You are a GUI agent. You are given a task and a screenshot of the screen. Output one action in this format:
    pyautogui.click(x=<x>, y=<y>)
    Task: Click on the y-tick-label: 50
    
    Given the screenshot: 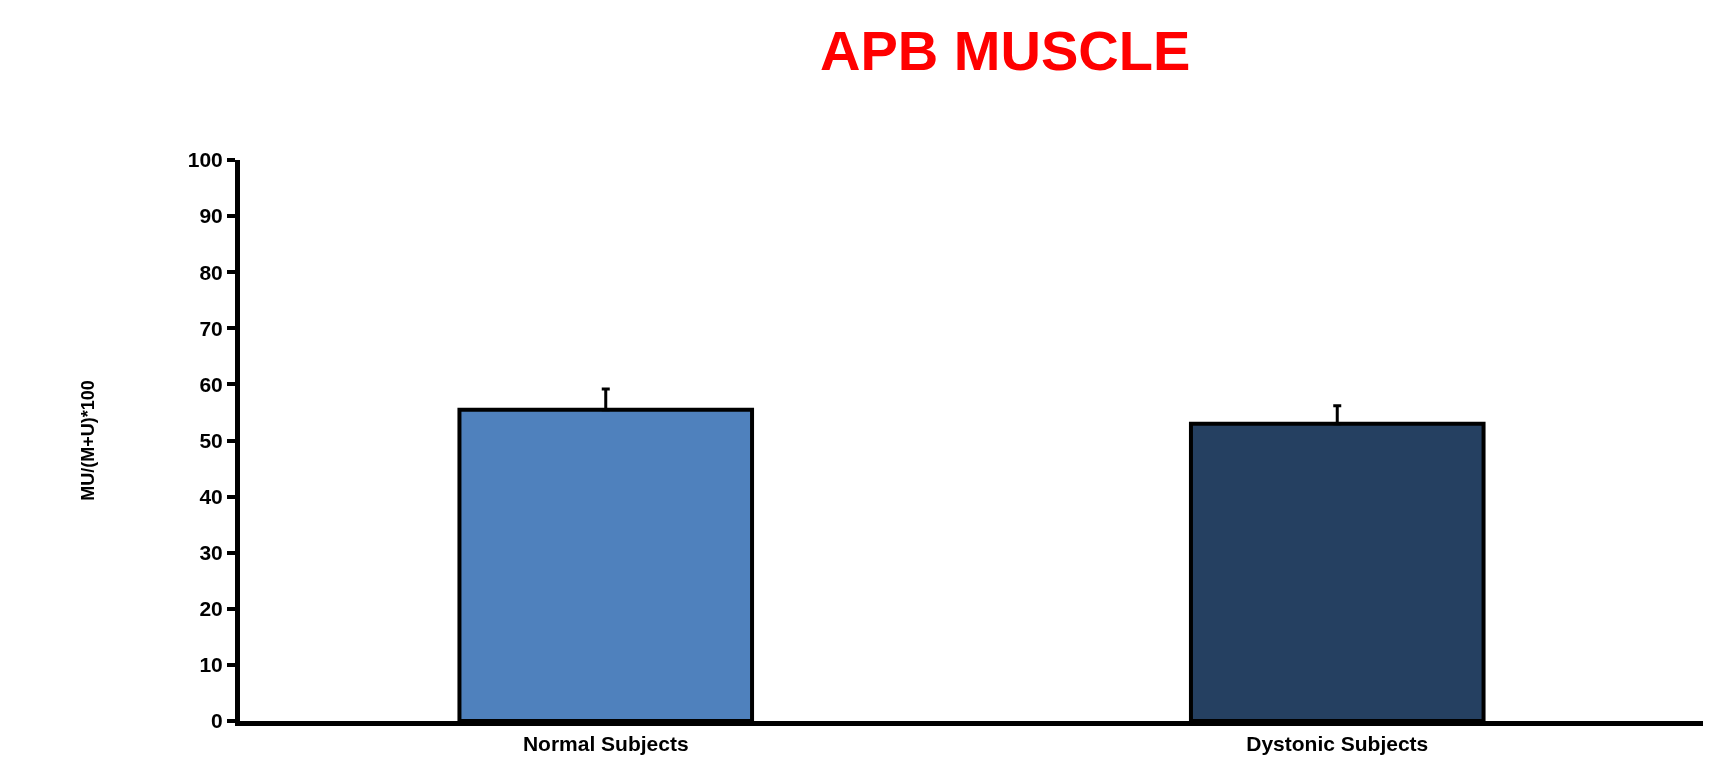 What is the action you would take?
    pyautogui.click(x=211, y=440)
    